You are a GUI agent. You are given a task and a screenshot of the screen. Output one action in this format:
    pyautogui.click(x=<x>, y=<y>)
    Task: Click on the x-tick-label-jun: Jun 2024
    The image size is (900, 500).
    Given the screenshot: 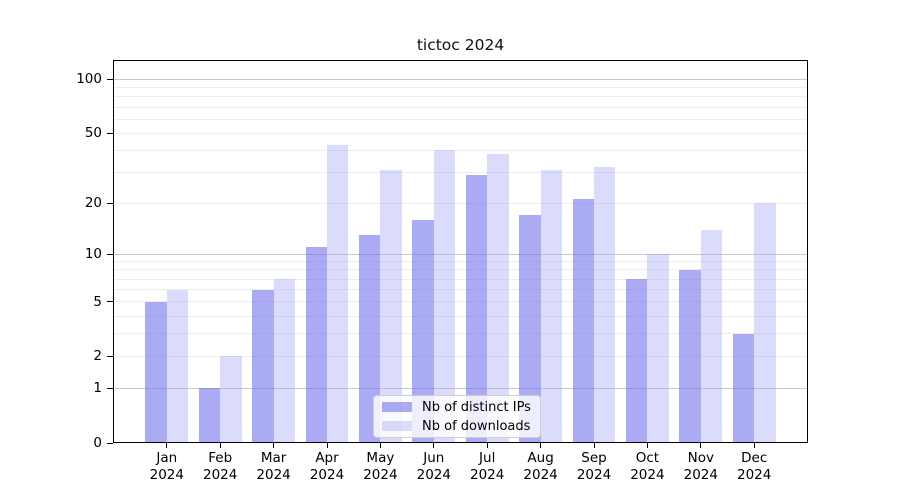 What is the action you would take?
    pyautogui.click(x=433, y=466)
    